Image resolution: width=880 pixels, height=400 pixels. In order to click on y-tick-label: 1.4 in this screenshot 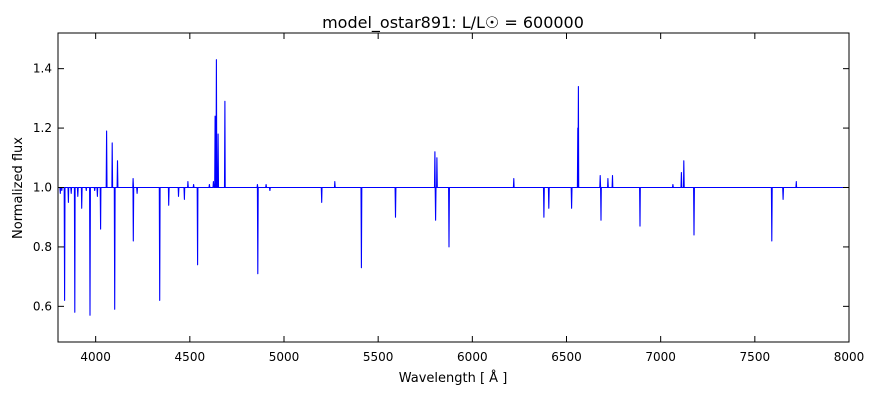, I will do `click(42, 69)`.